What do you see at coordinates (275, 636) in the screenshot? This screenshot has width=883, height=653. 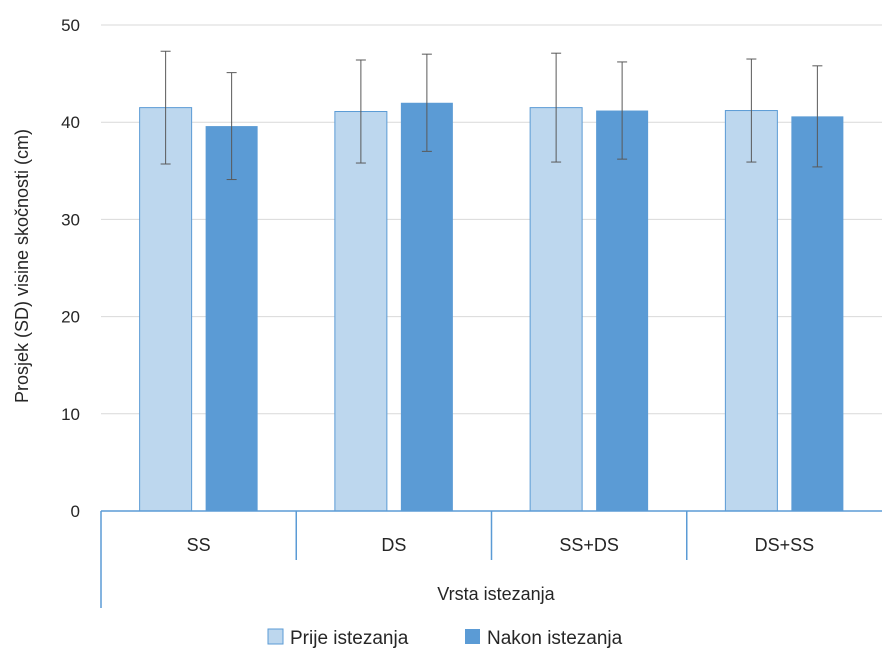 I see `legend-swatch-prije` at bounding box center [275, 636].